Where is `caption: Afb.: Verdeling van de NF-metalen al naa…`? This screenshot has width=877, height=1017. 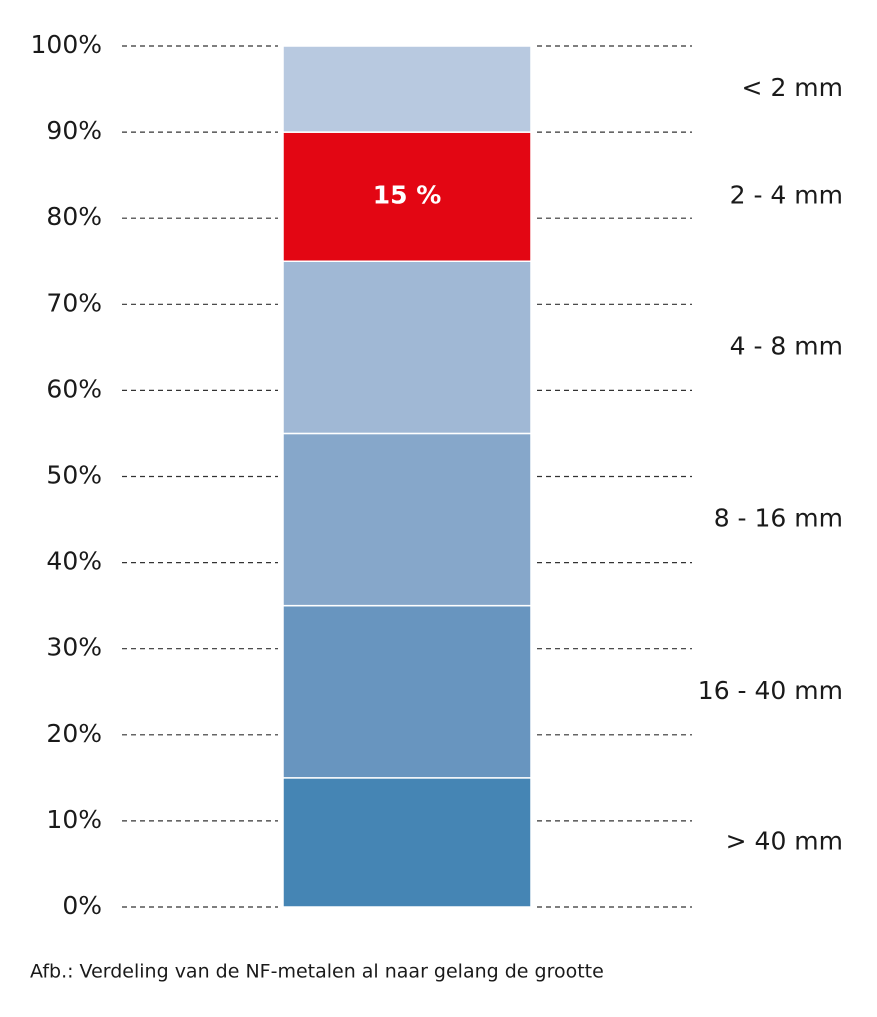 caption: Afb.: Verdeling van de NF-metalen al naa… is located at coordinates (317, 972).